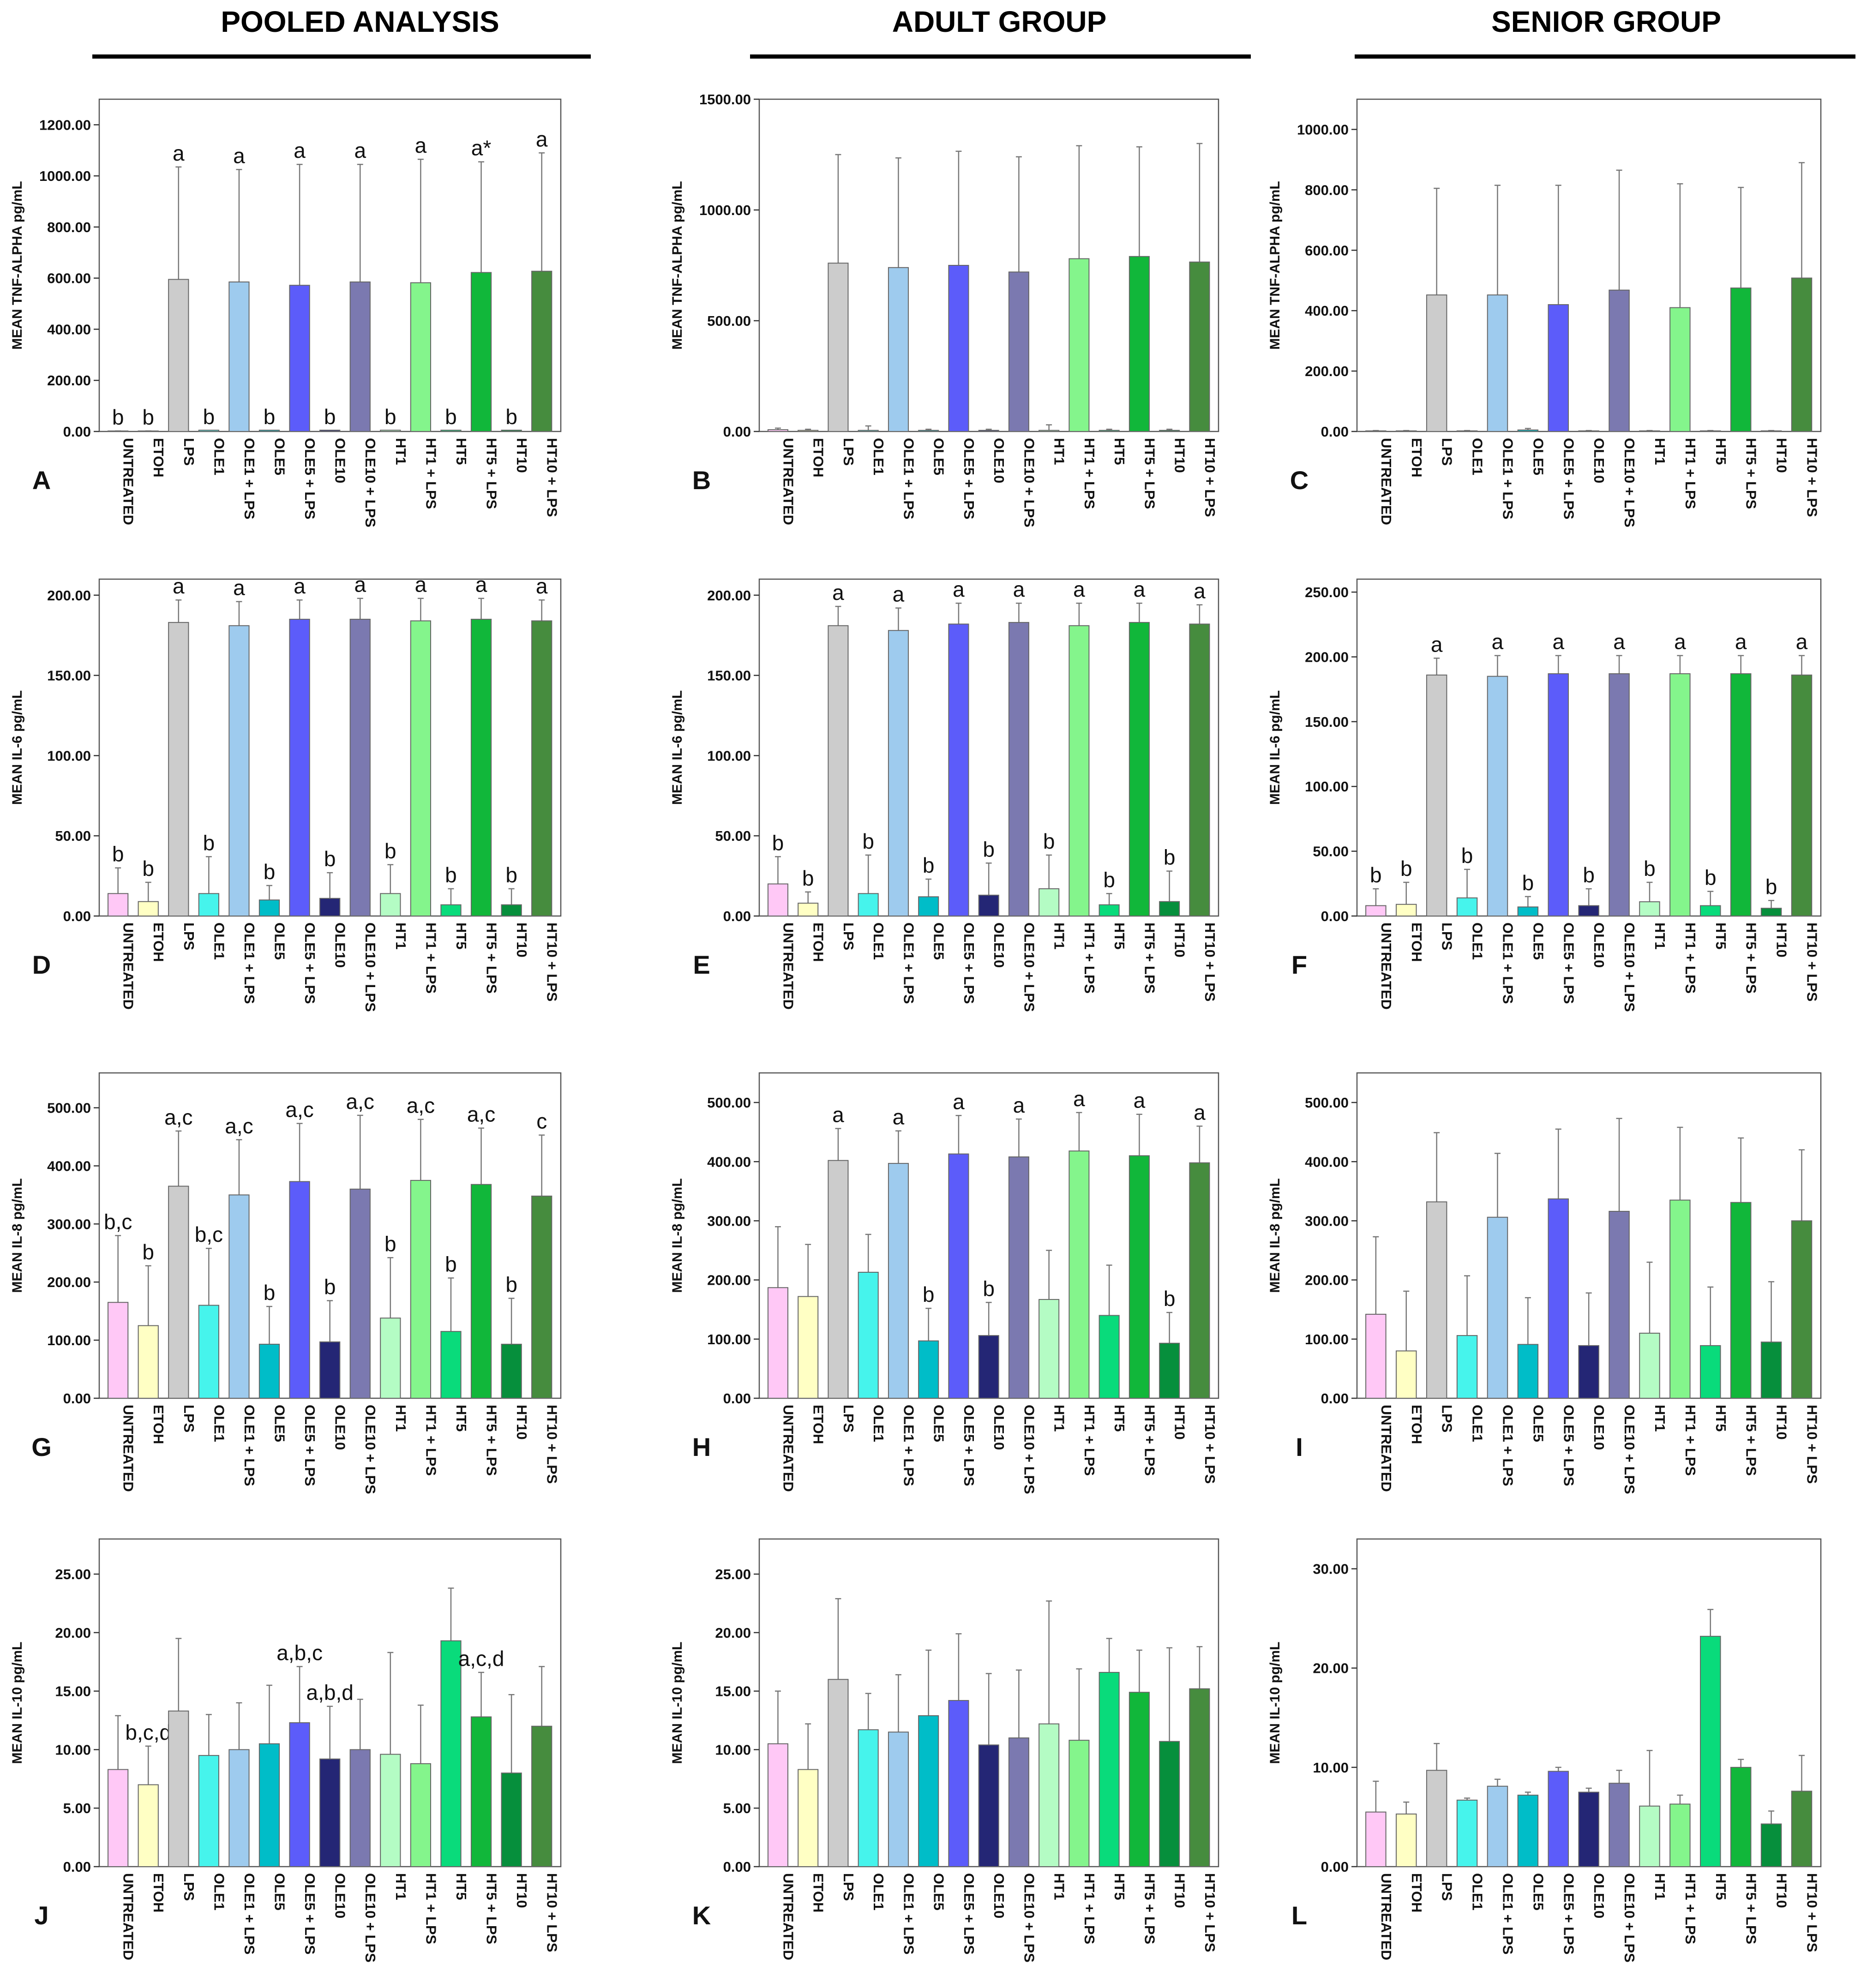 This screenshot has width=1861, height=1988. What do you see at coordinates (1680, 1835) in the screenshot?
I see `bar-ht1-lps` at bounding box center [1680, 1835].